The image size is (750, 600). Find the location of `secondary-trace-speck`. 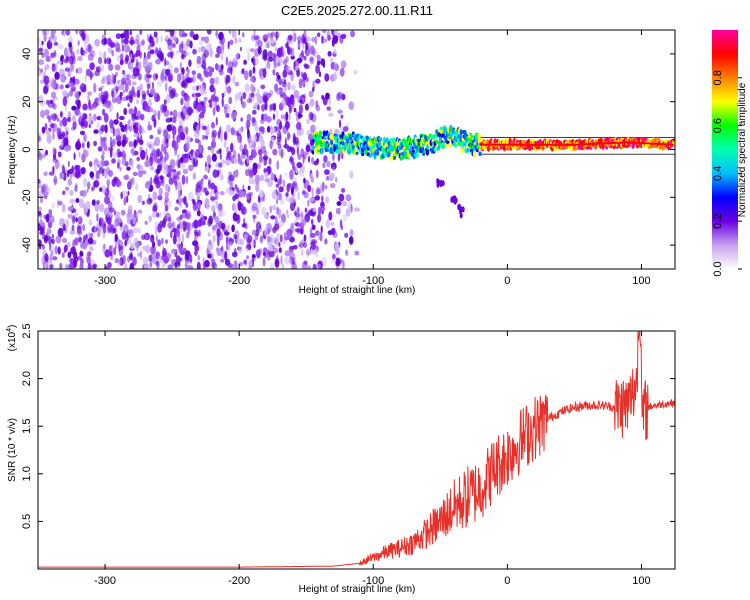

secondary-trace-speck is located at coordinates (453, 198).